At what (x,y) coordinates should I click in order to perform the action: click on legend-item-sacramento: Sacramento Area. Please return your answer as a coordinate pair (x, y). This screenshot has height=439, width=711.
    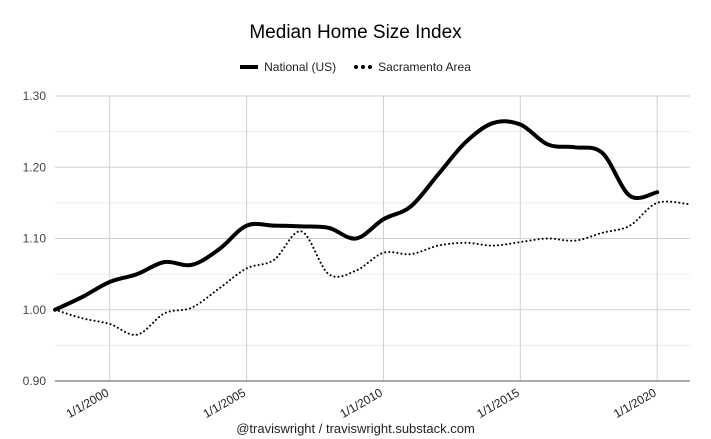
    Looking at the image, I should click on (412, 67).